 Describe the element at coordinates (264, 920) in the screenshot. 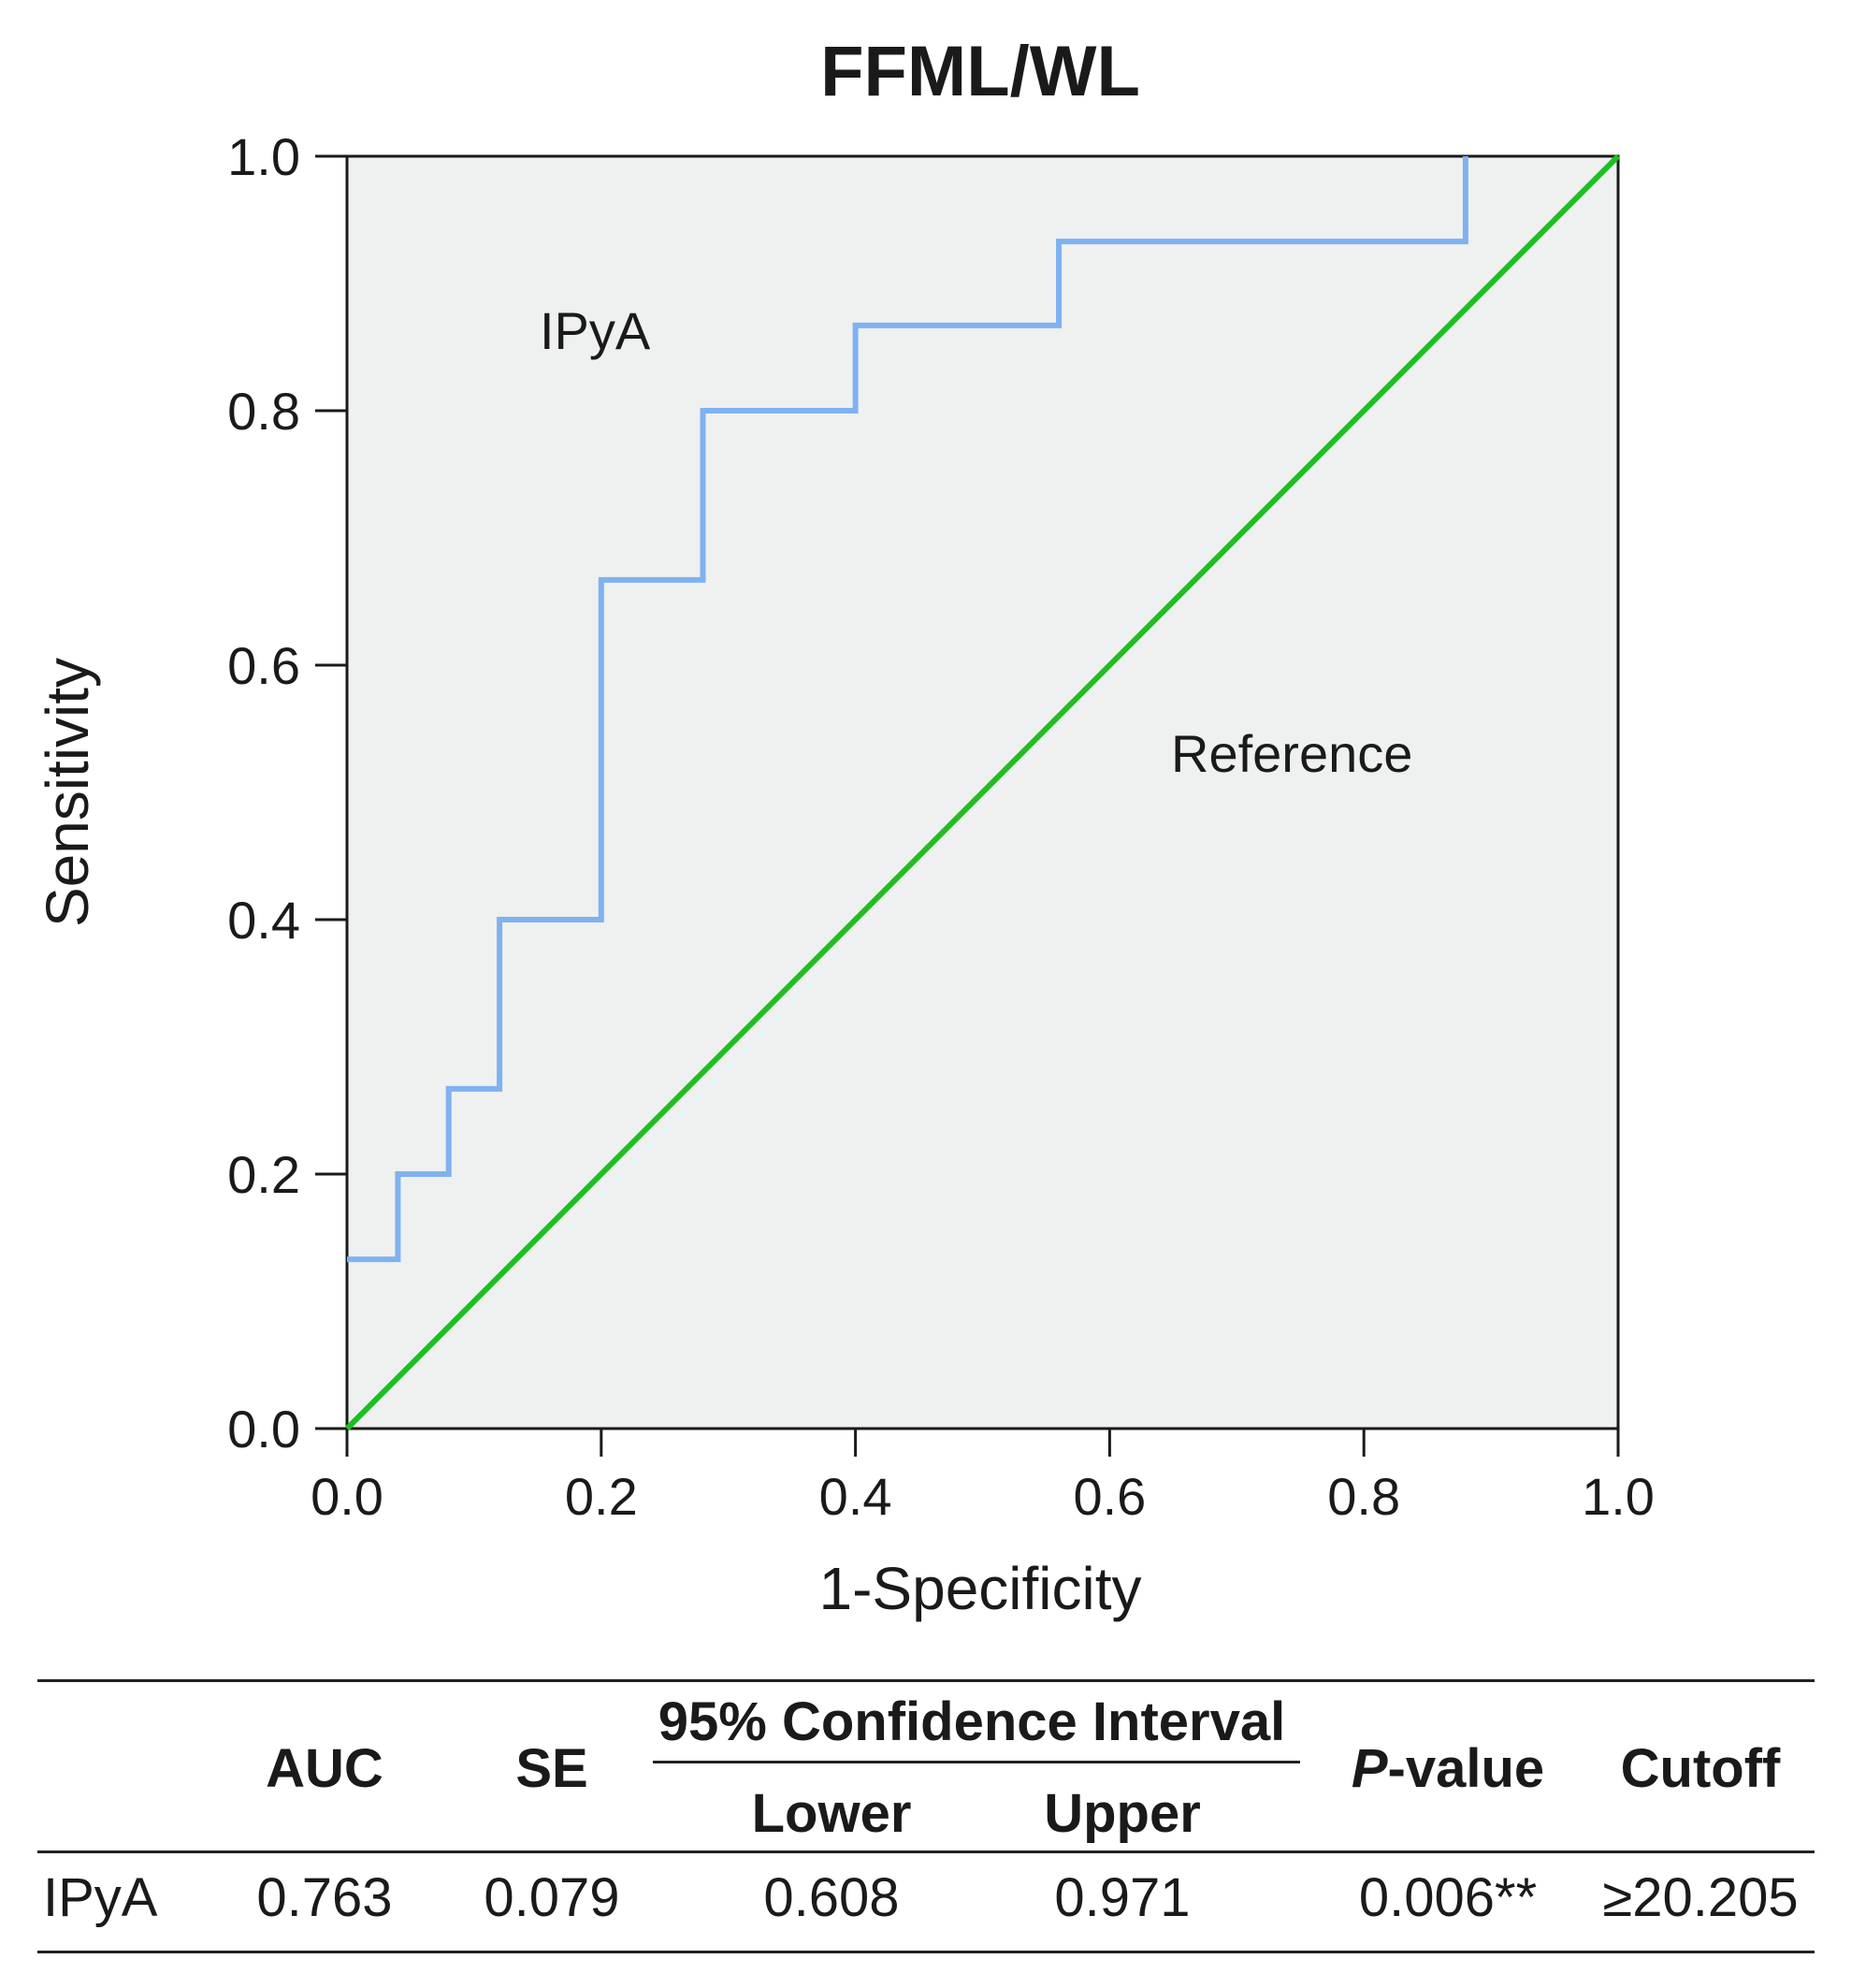

I see `y-tick-label: 0.4` at that location.